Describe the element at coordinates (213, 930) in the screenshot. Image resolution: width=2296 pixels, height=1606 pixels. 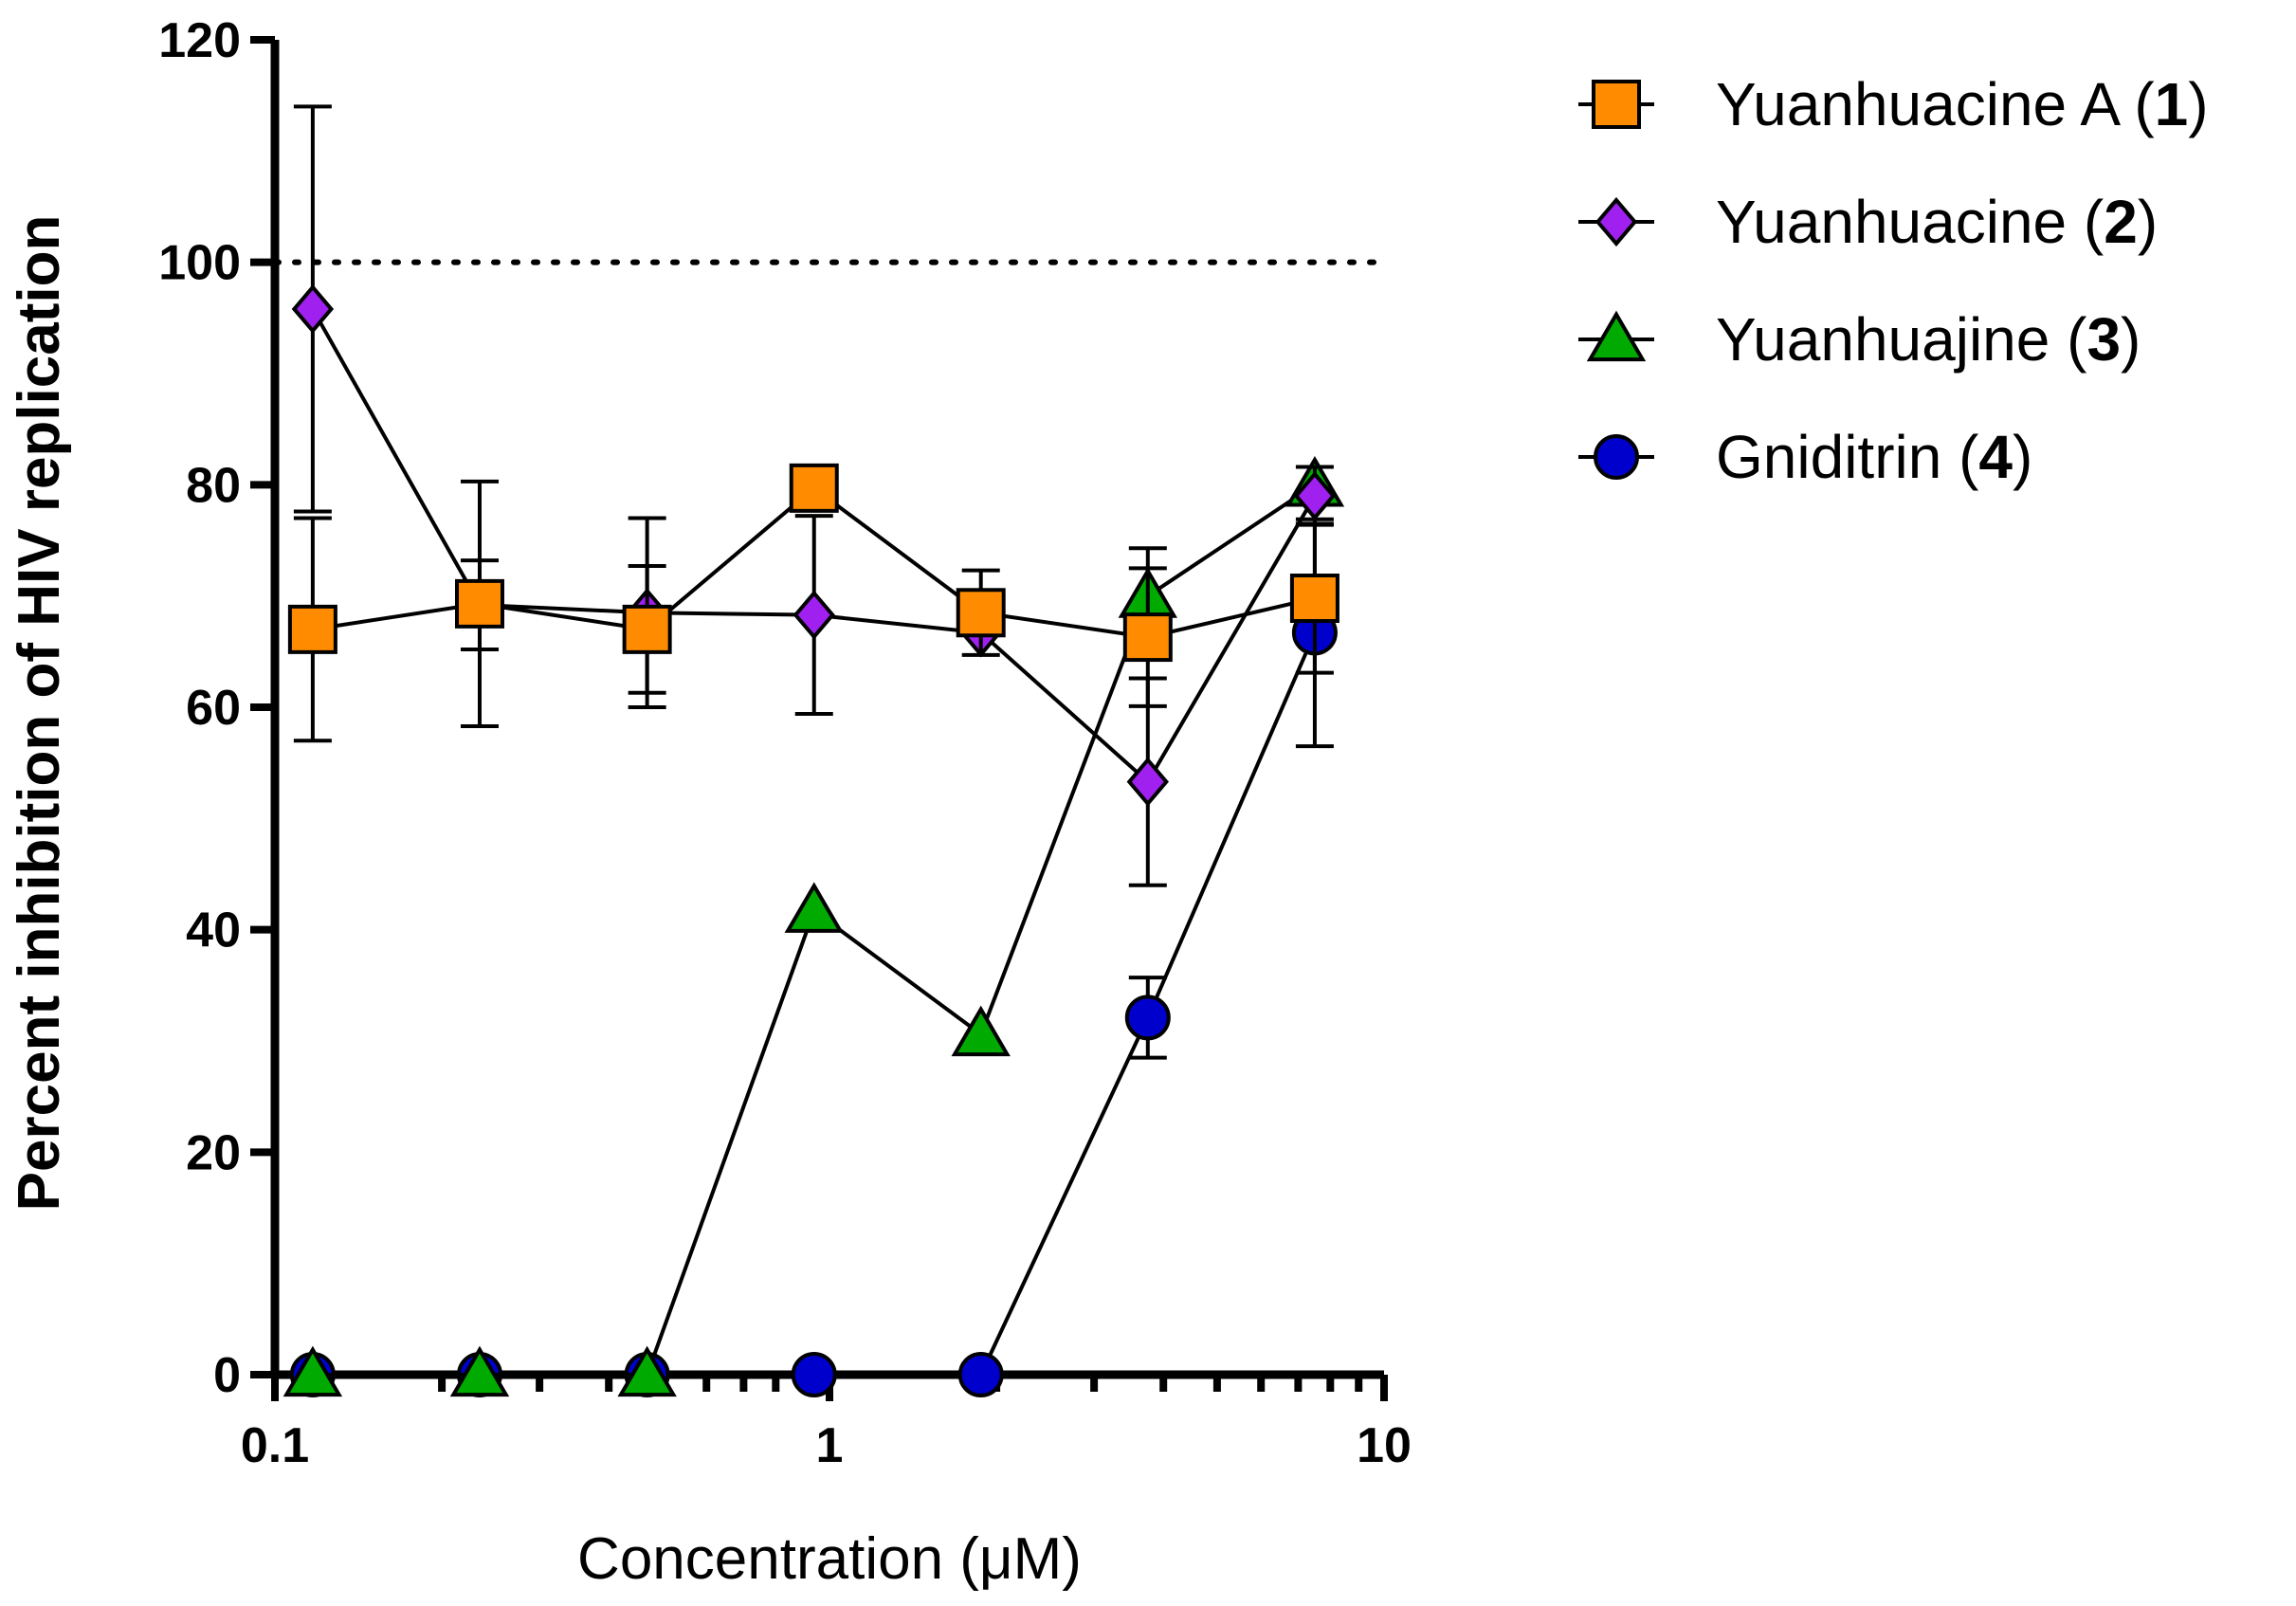
I see `y-tick-label: 40` at that location.